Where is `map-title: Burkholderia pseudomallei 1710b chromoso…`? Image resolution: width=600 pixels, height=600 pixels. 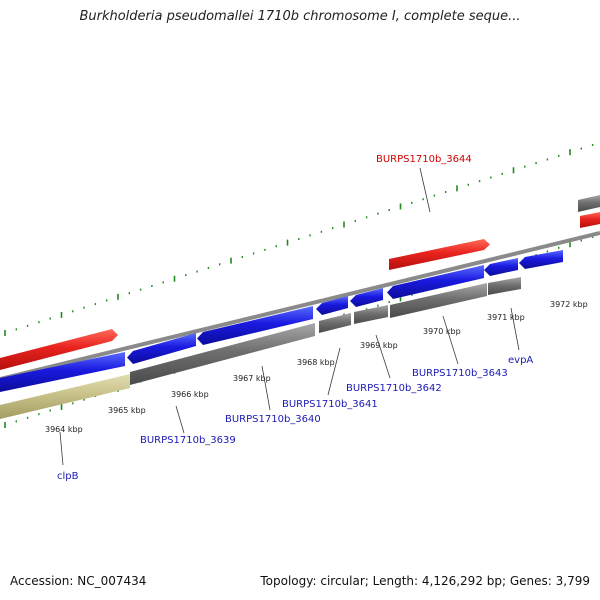 map-title: Burkholderia pseudomallei 1710b chromoso… is located at coordinates (300, 16).